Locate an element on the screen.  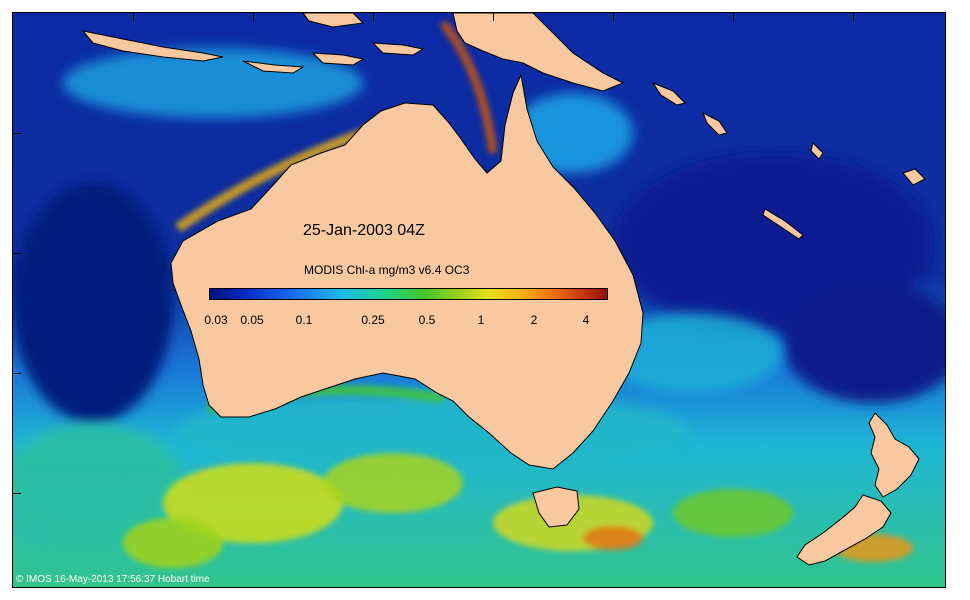
colorbar-label: 4 is located at coordinates (586, 320).